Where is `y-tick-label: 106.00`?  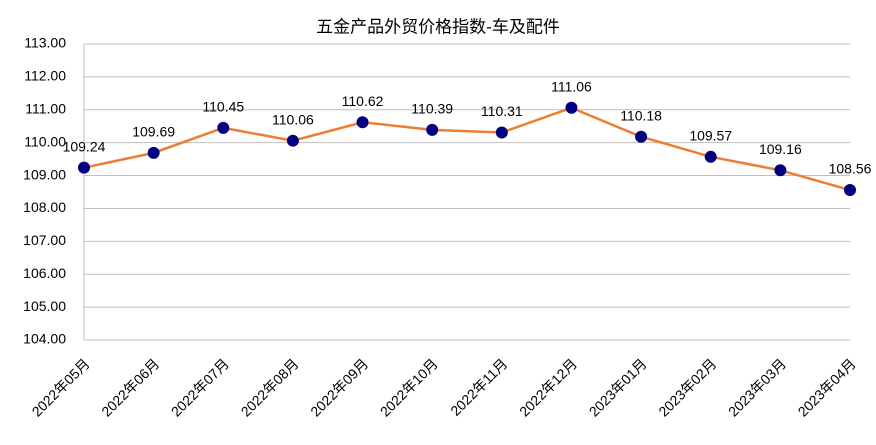
y-tick-label: 106.00 is located at coordinates (44, 273).